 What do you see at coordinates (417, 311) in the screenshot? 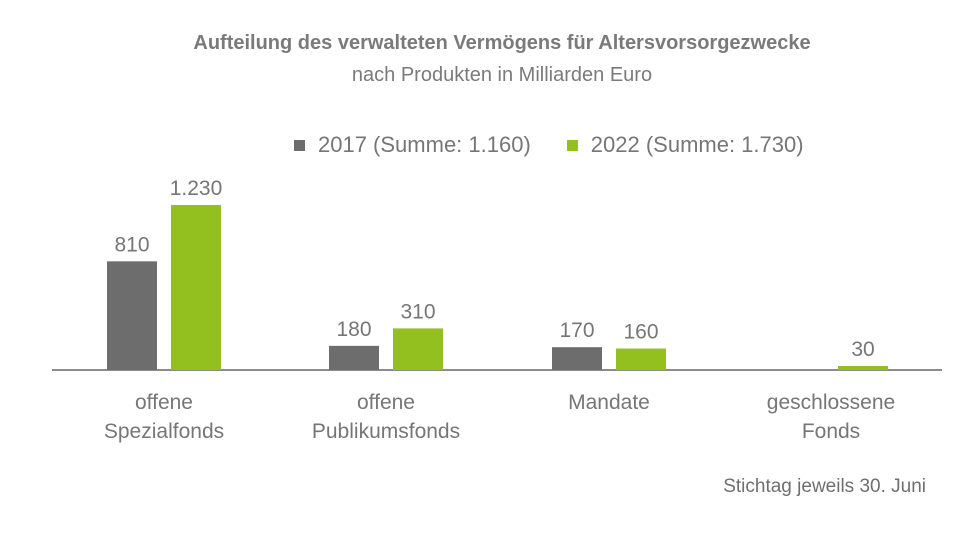
I see `data-label-1-1: 310` at bounding box center [417, 311].